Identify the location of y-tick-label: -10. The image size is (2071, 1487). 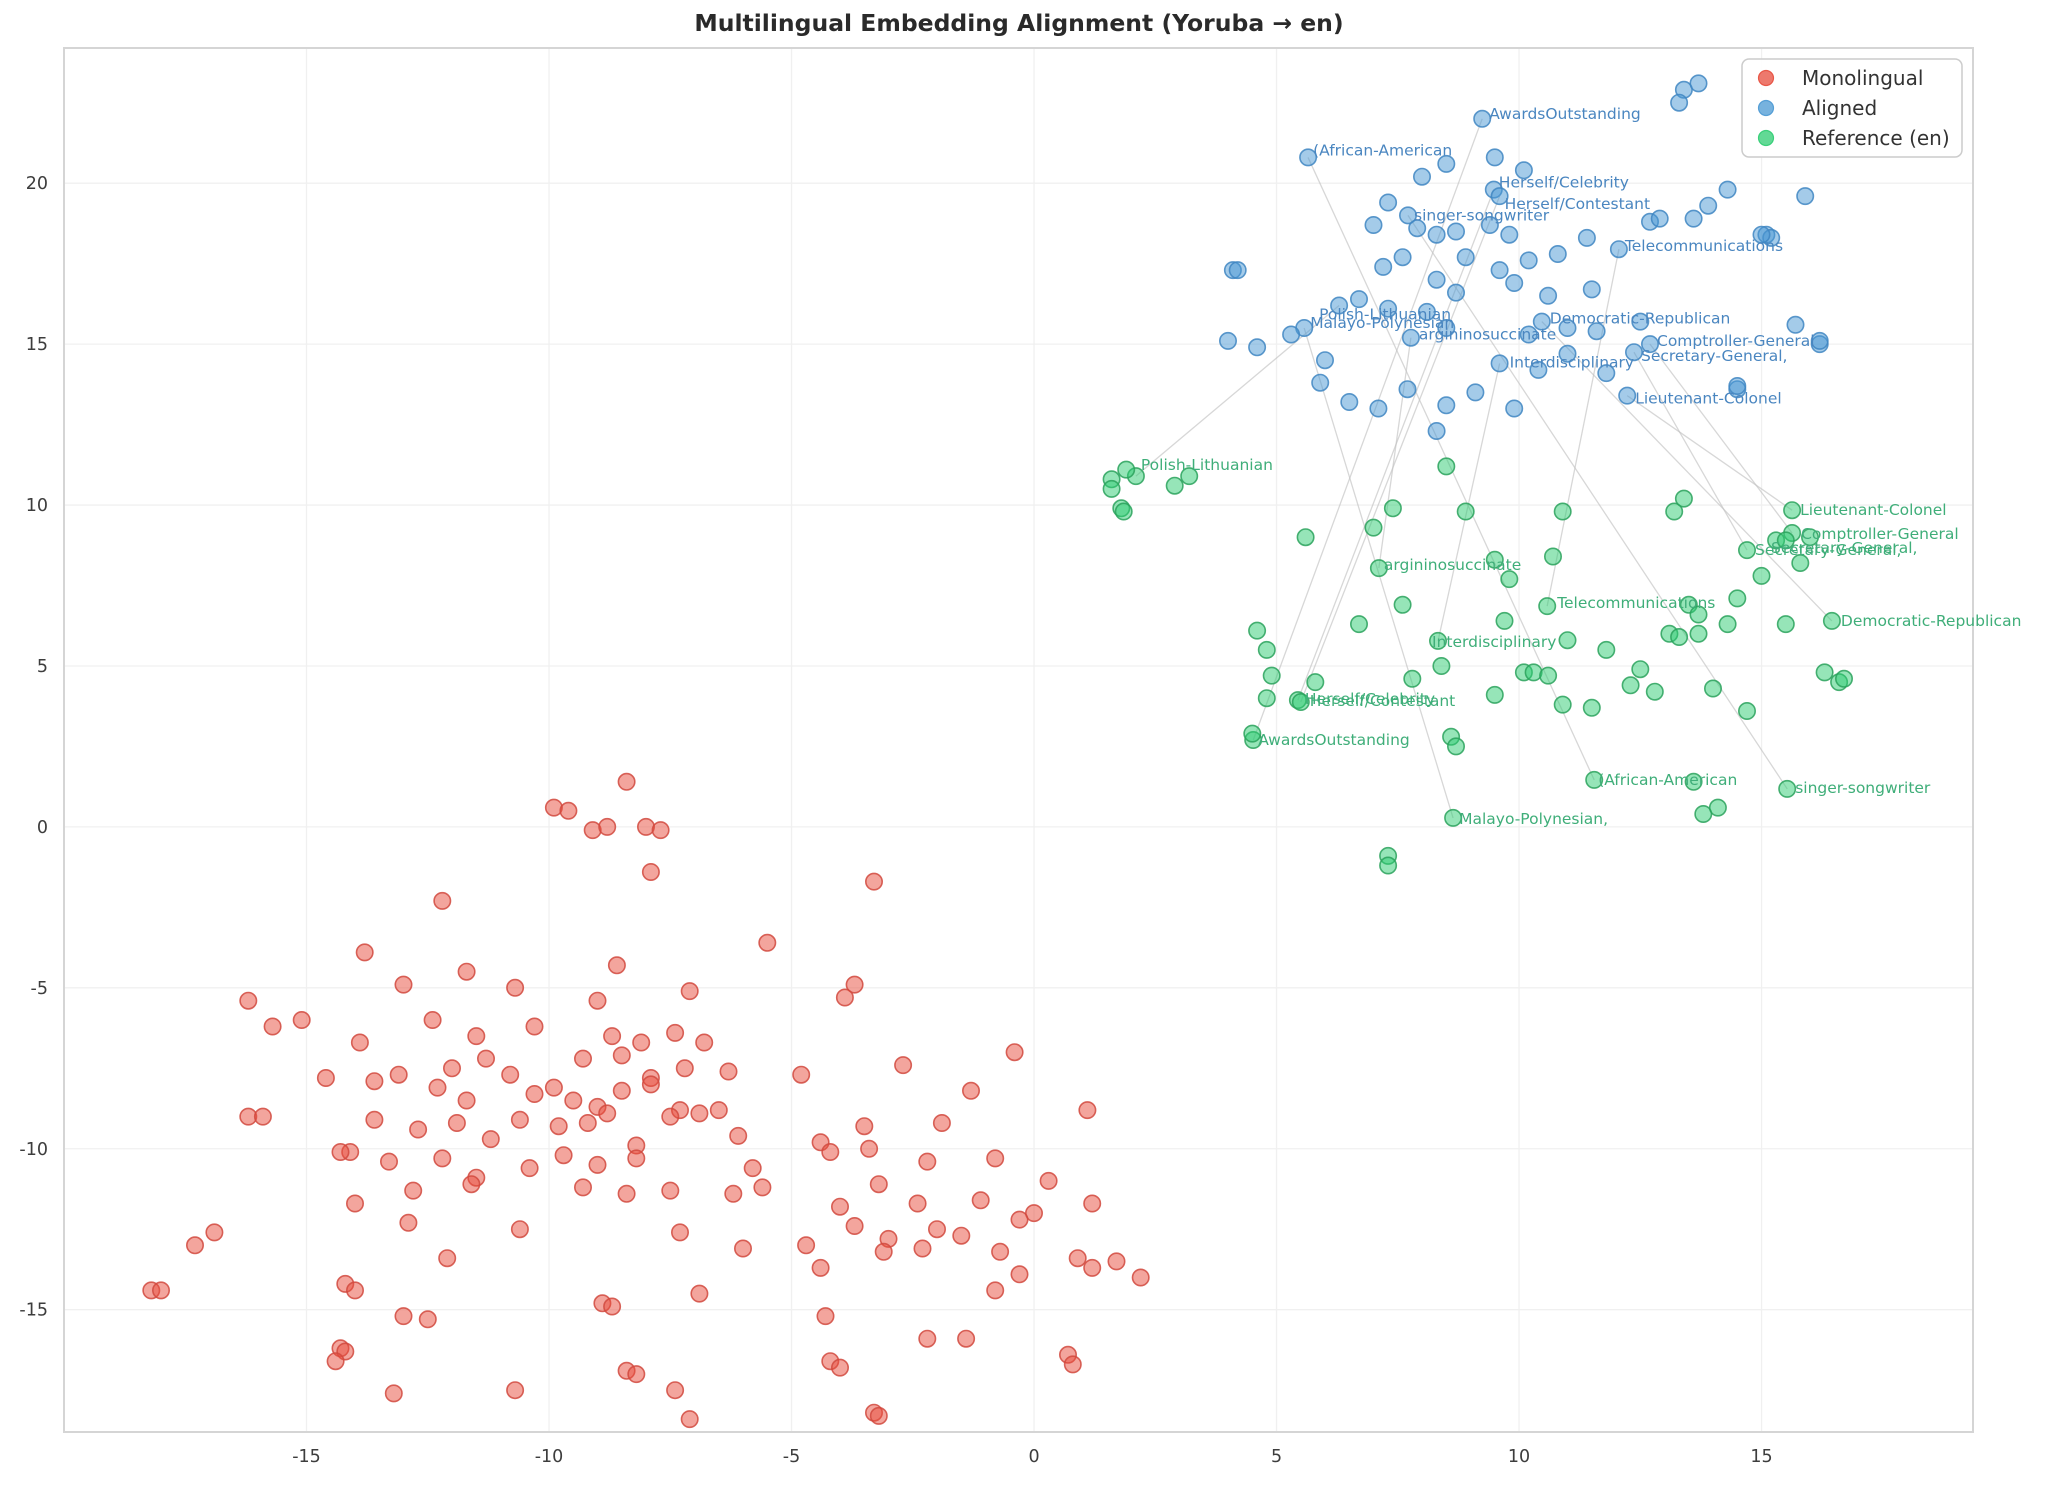
(33, 1150).